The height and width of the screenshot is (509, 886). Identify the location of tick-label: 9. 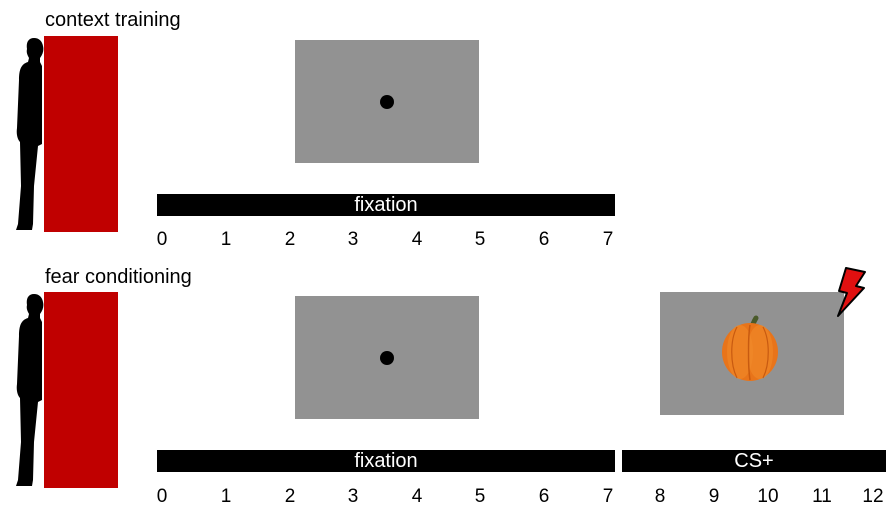
(714, 496).